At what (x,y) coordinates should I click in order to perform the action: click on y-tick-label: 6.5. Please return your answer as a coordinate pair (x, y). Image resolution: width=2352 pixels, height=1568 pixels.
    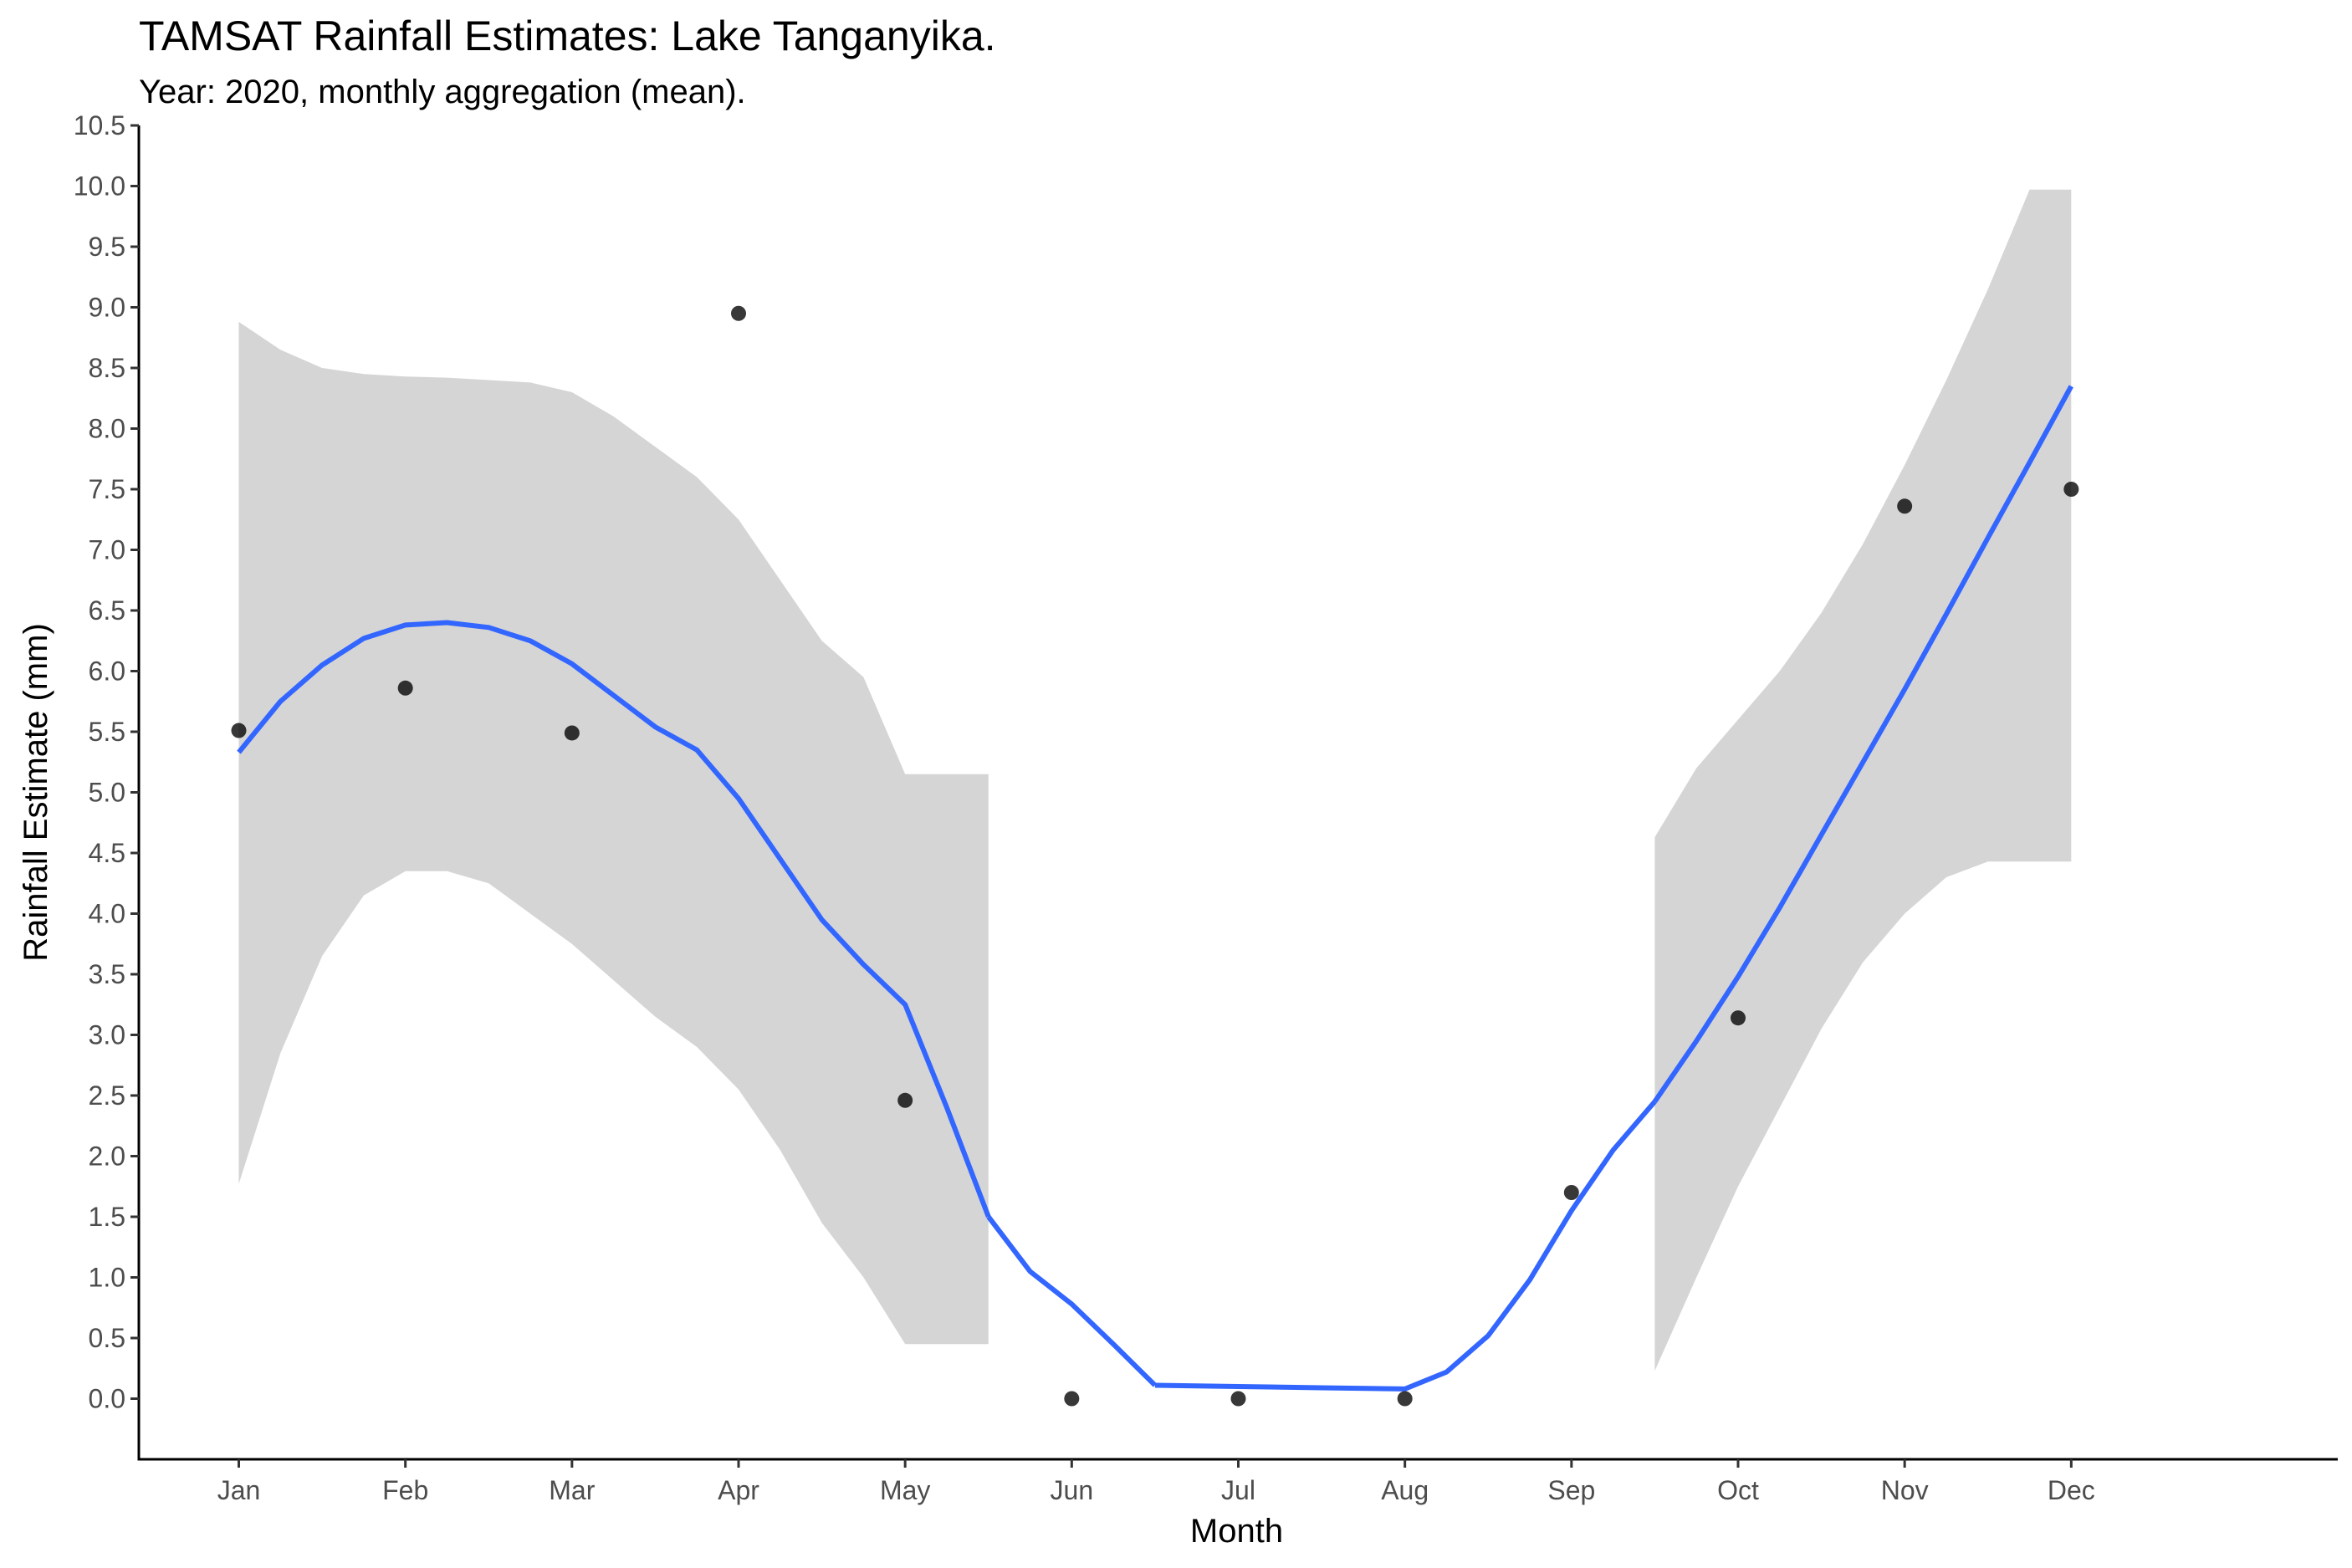
    Looking at the image, I should click on (107, 610).